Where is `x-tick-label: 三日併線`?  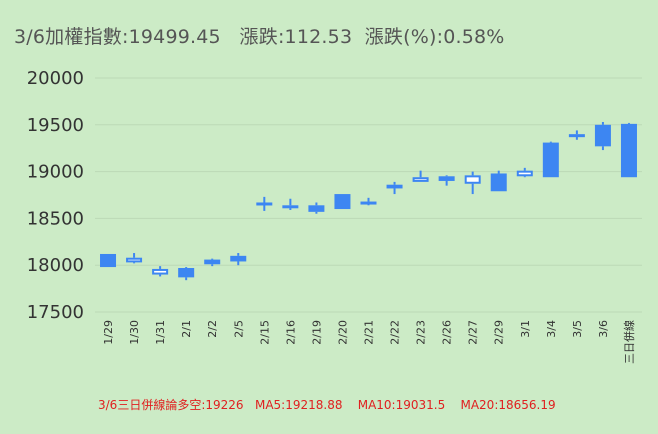
x-tick-label: 三日併線 is located at coordinates (629, 342).